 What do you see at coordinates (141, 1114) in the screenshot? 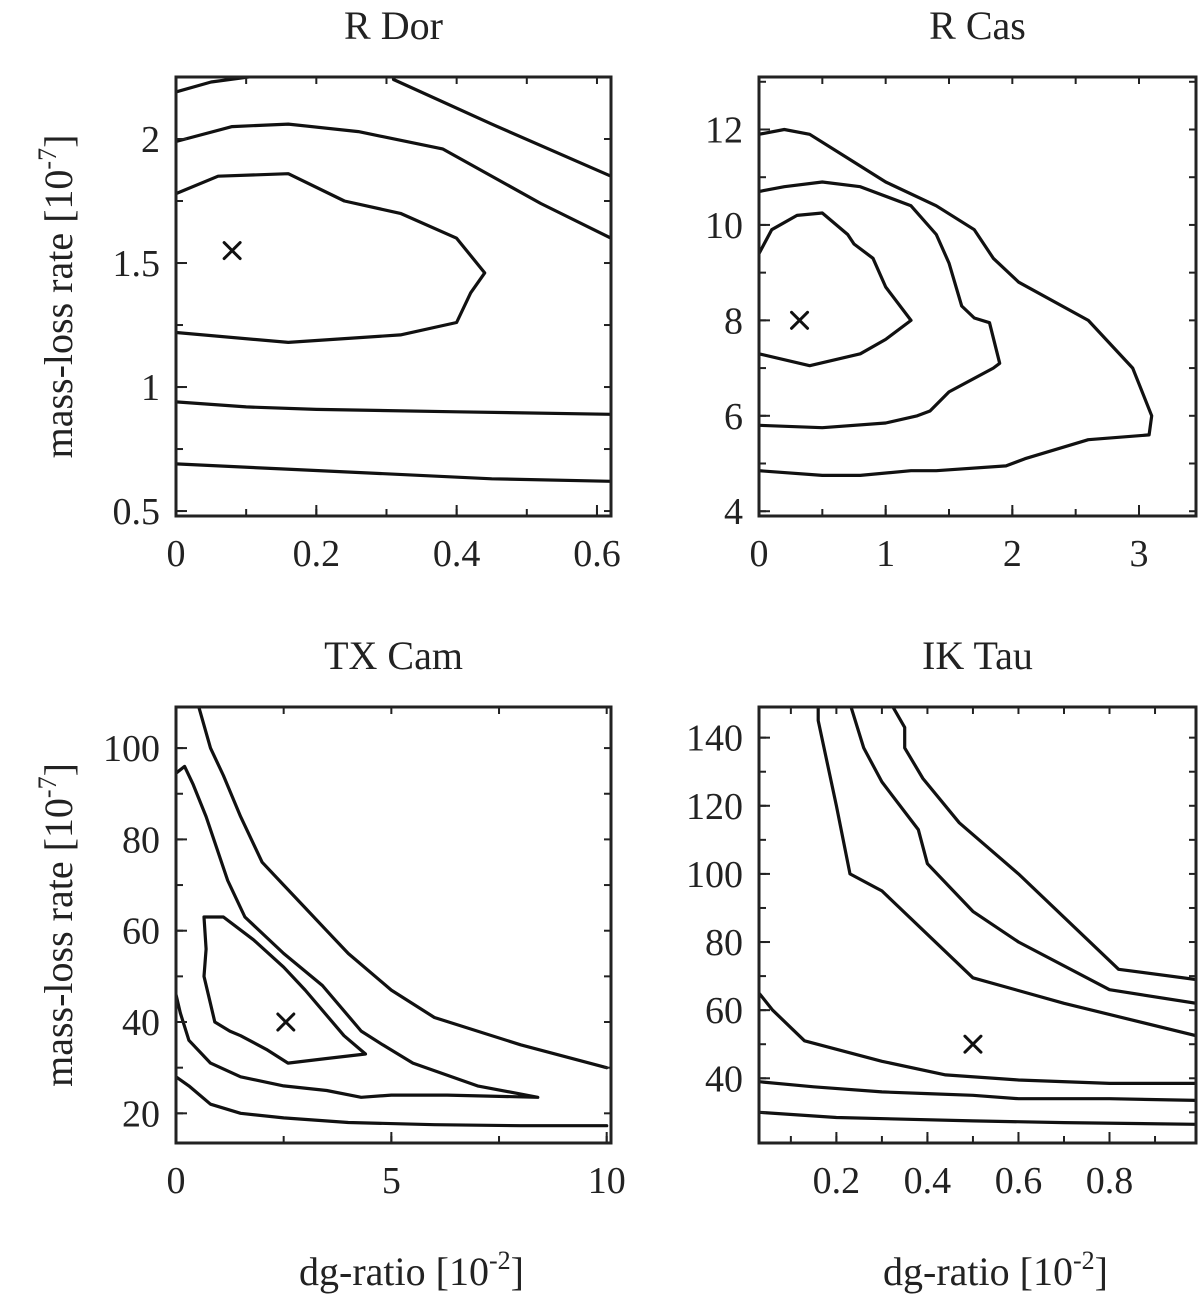
I see `y-tick-label: 20` at bounding box center [141, 1114].